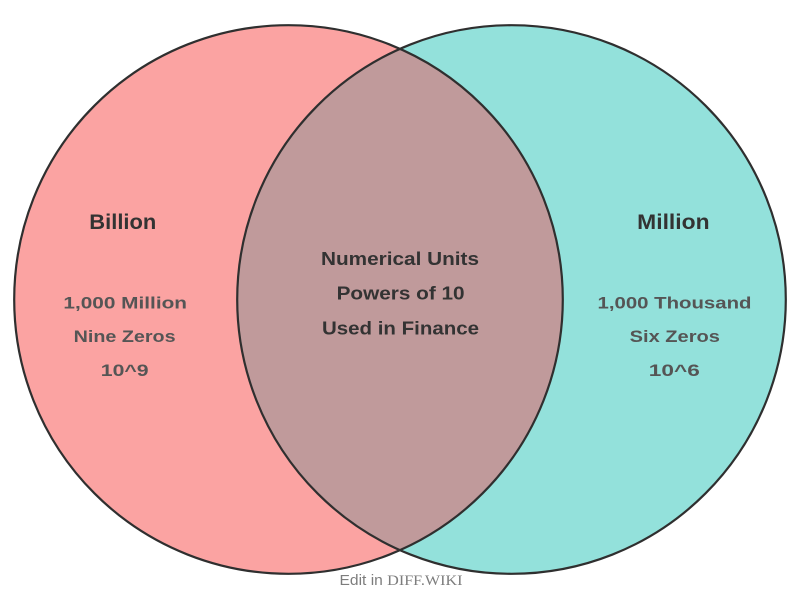 This screenshot has height=600, width=800. What do you see at coordinates (673, 222) in the screenshot?
I see `svg-text: Million` at bounding box center [673, 222].